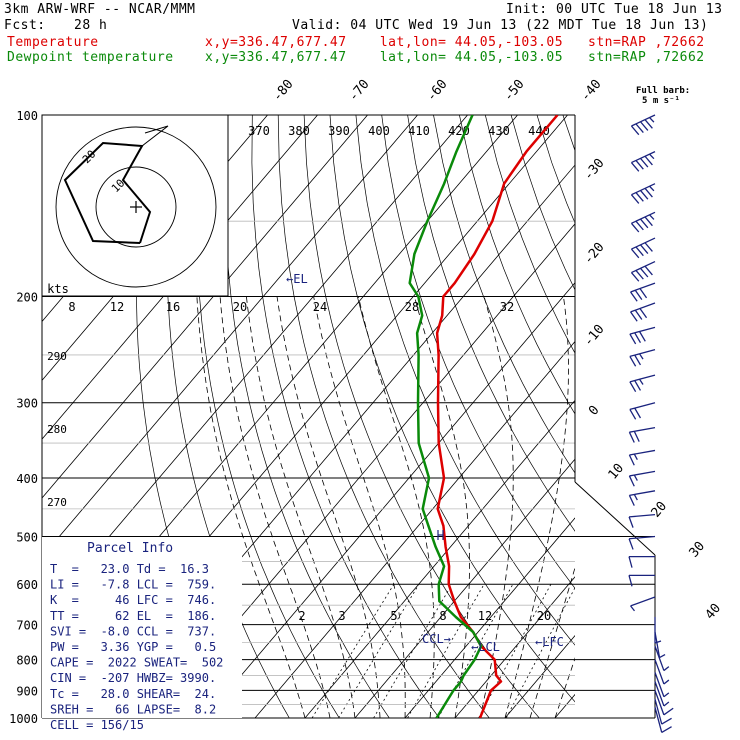 Image resolution: width=740 pixels, height=740 pixels. What do you see at coordinates (117, 307) in the screenshot?
I see `mixing-ratio-label-upper: 12` at bounding box center [117, 307].